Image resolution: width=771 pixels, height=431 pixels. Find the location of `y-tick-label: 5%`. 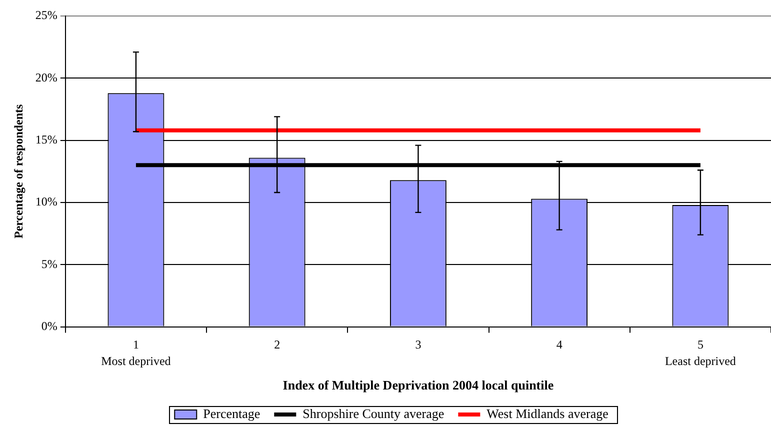

y-tick-label: 5% is located at coordinates (49, 263).